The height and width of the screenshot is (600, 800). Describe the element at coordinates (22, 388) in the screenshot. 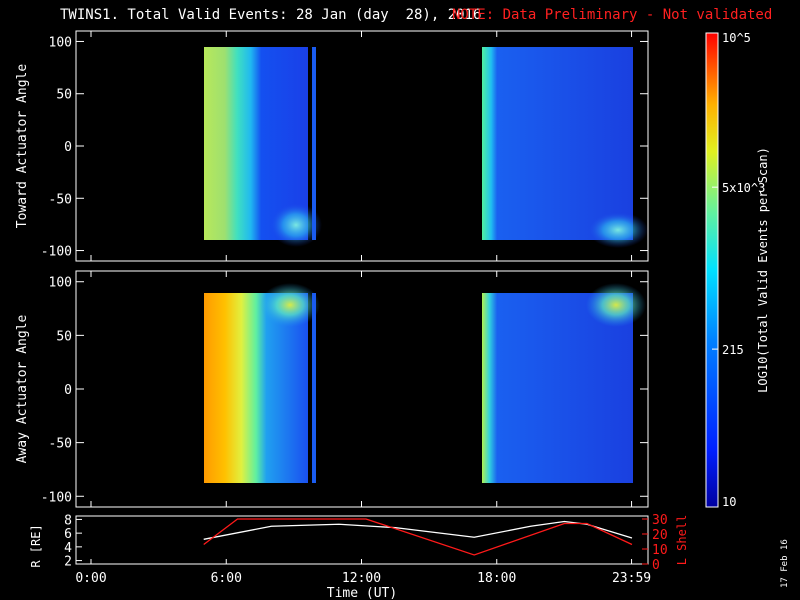

I see `away-y-label: Away Actuator Angle` at that location.